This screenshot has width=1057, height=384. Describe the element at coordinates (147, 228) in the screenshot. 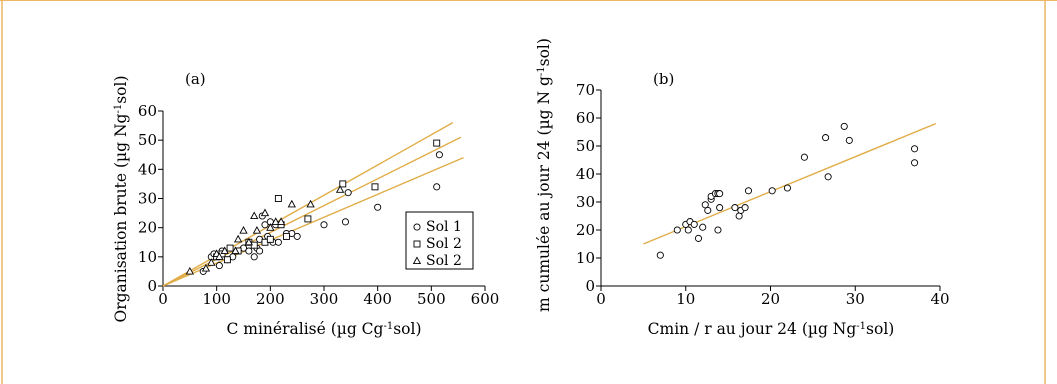

I see `y-tick-label-a: 20` at that location.